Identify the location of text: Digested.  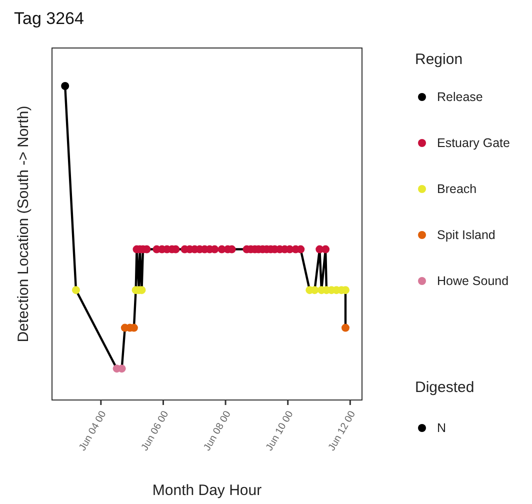
(444, 387).